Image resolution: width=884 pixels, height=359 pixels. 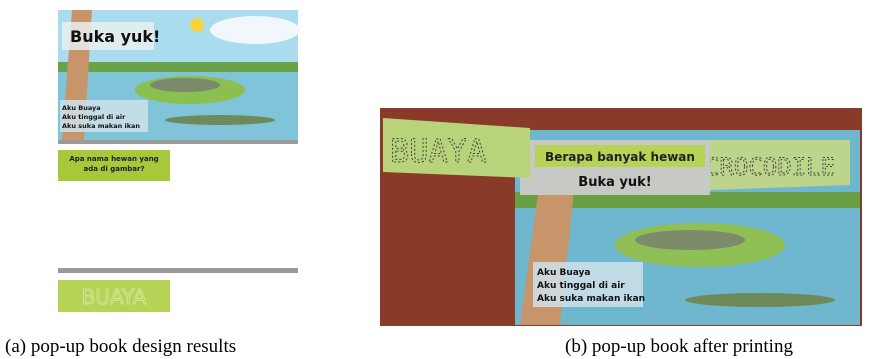 I want to click on cloud, so click(x=255, y=30).